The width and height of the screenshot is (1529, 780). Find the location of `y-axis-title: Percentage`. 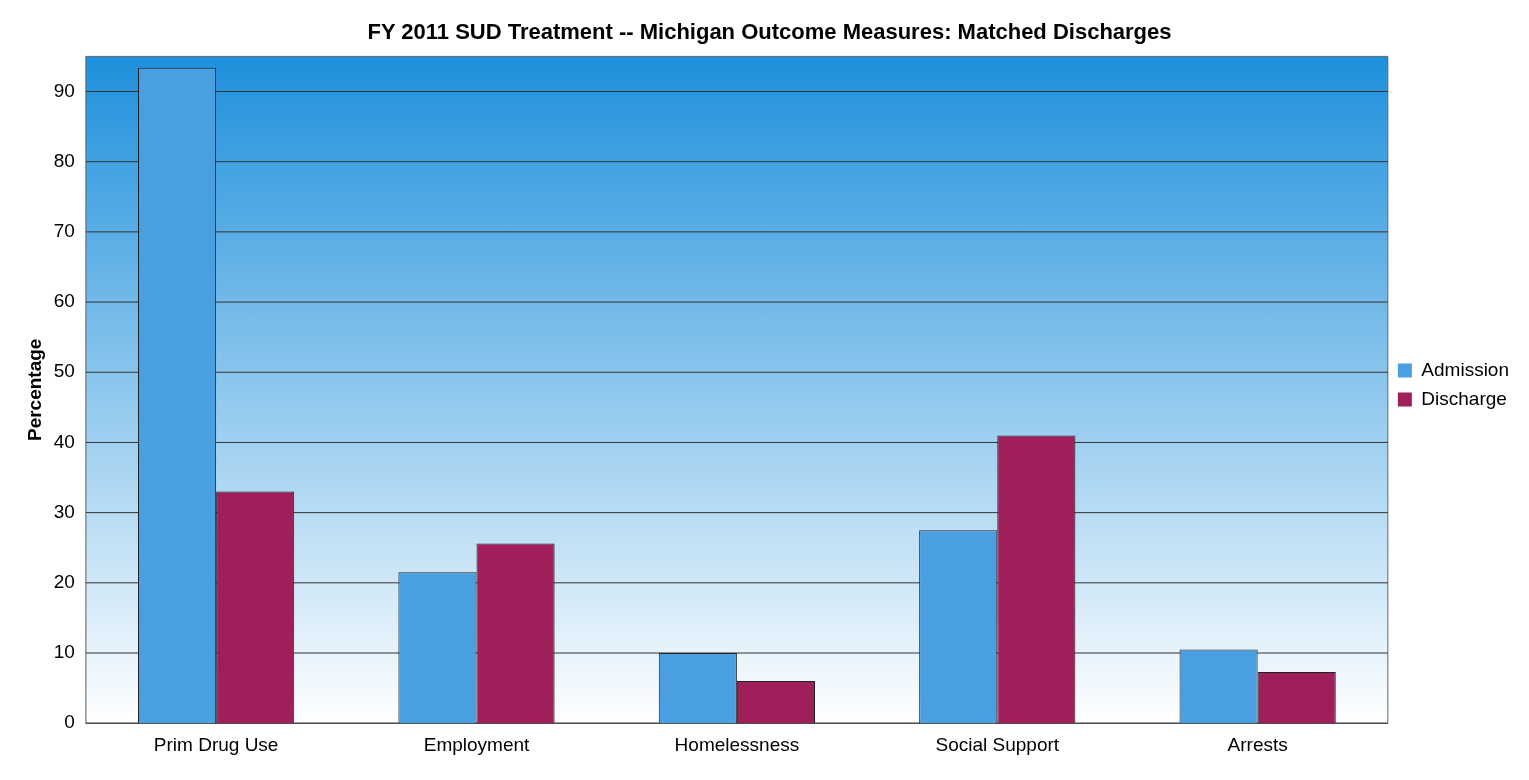

y-axis-title: Percentage is located at coordinates (34, 390).